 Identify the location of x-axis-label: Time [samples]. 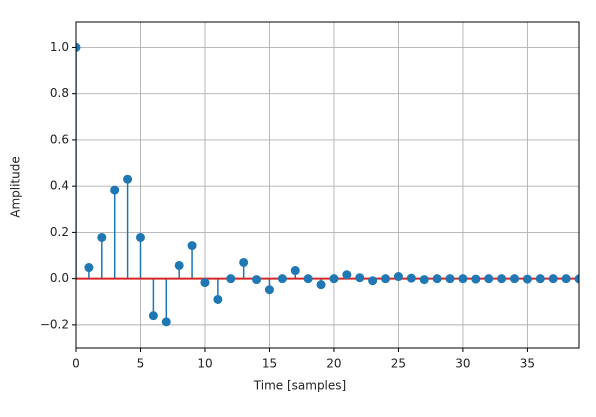
(299, 386).